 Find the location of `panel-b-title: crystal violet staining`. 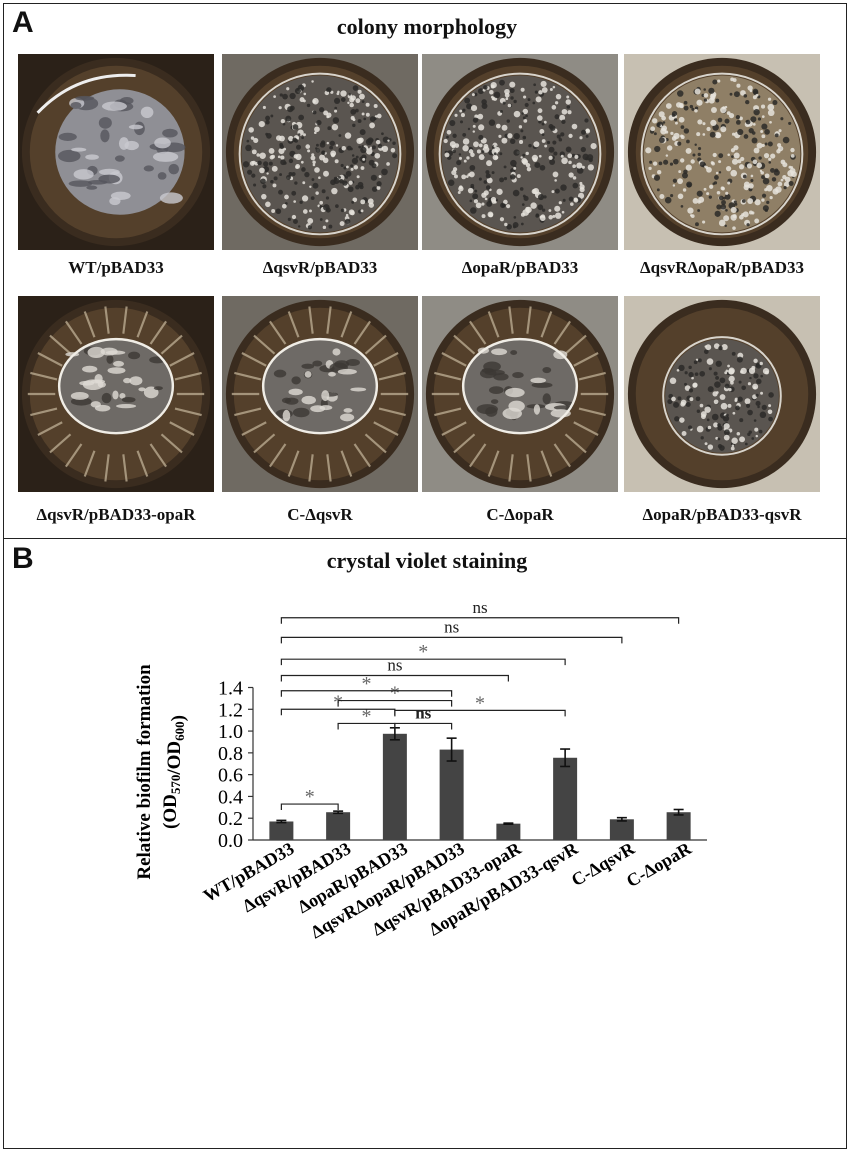

panel-b-title: crystal violet staining is located at coordinates (427, 560).